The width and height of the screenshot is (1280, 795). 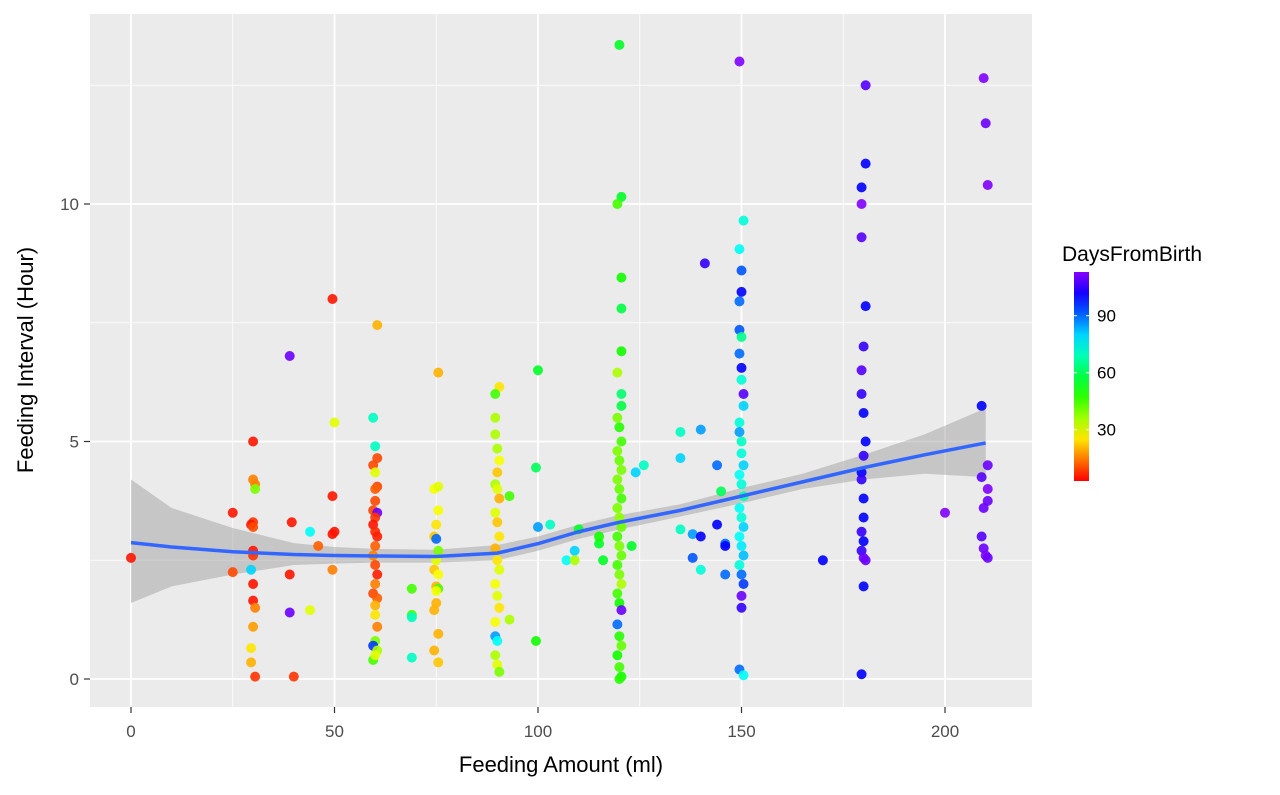 What do you see at coordinates (1081, 376) in the screenshot?
I see `legend-colorbar` at bounding box center [1081, 376].